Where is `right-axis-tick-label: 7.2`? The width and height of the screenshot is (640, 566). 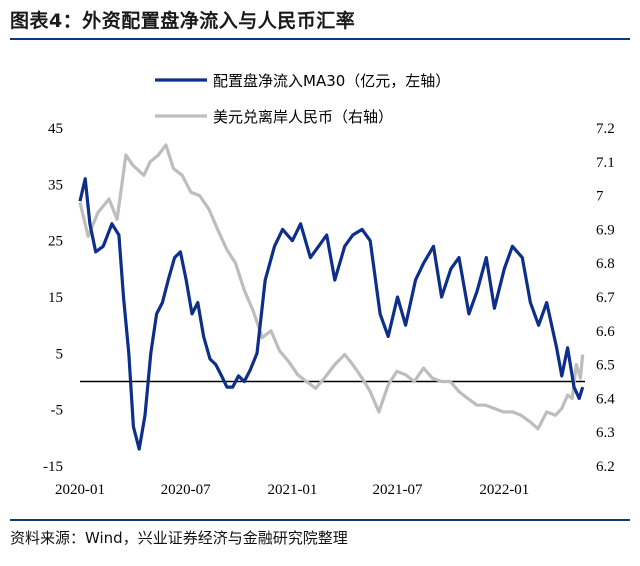
right-axis-tick-label: 7.2 is located at coordinates (605, 129).